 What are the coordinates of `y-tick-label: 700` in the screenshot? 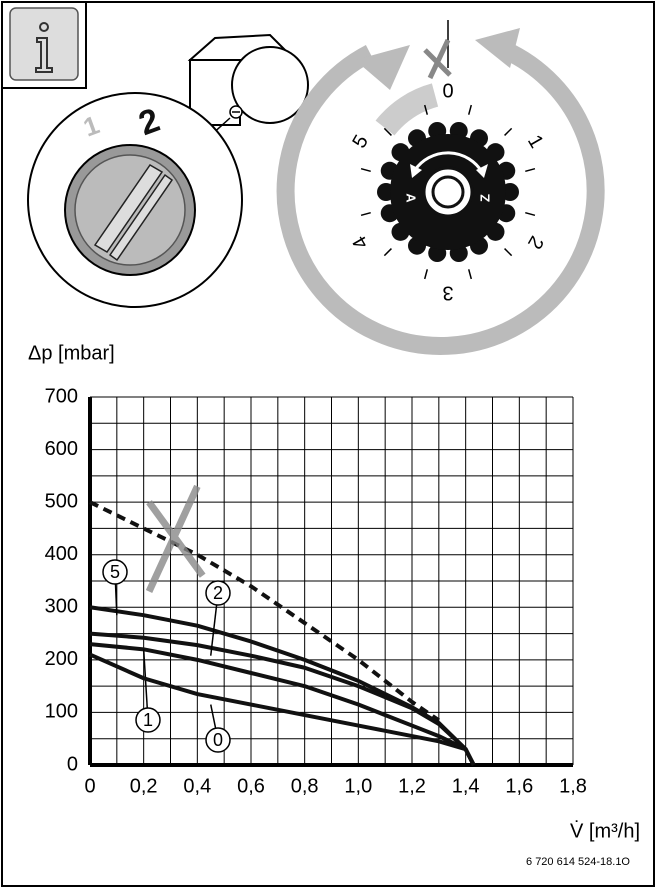 It's located at (61, 396).